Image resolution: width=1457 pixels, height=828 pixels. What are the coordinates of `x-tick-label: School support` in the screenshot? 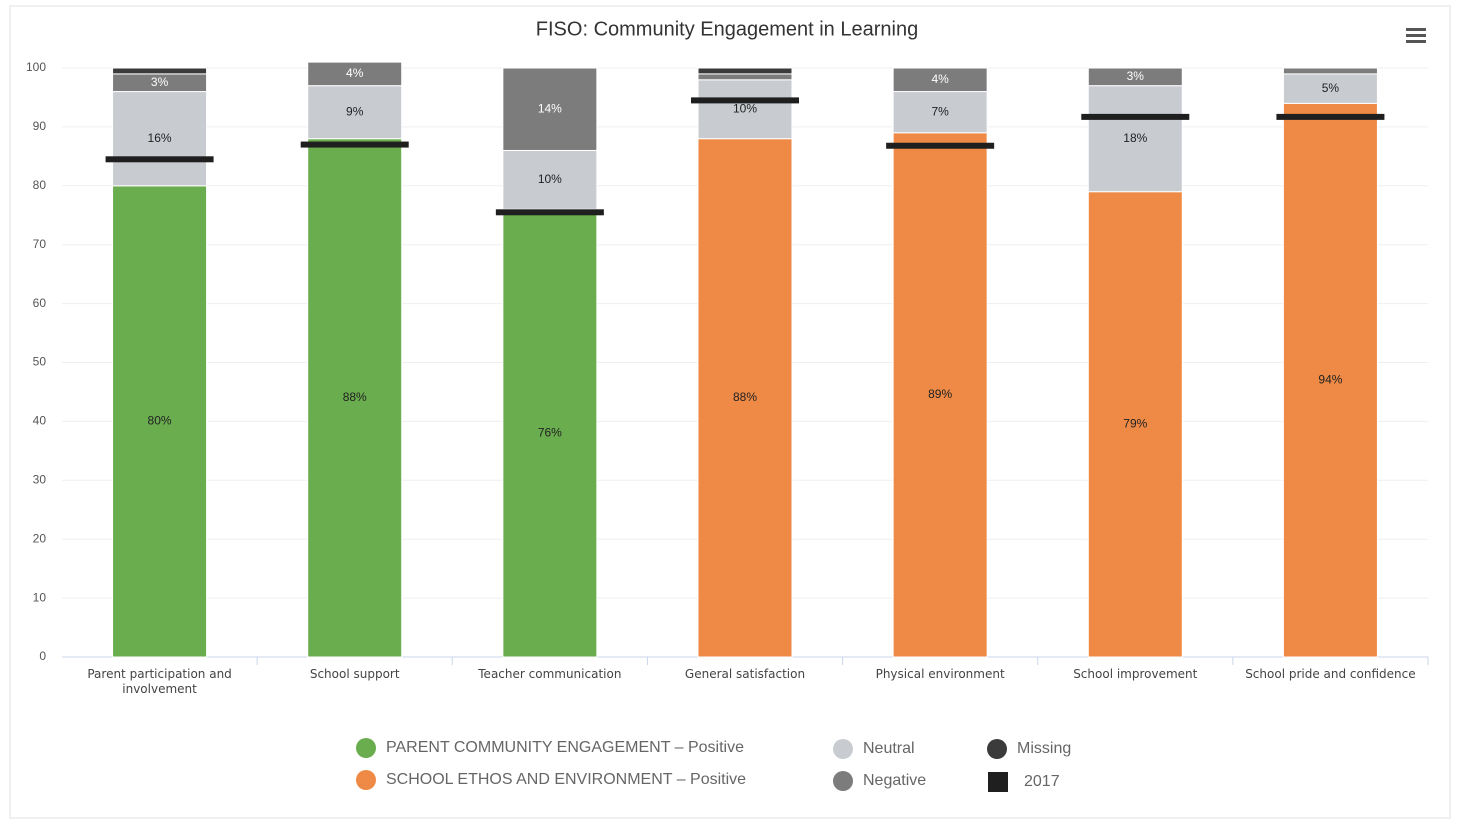 It's located at (354, 674).